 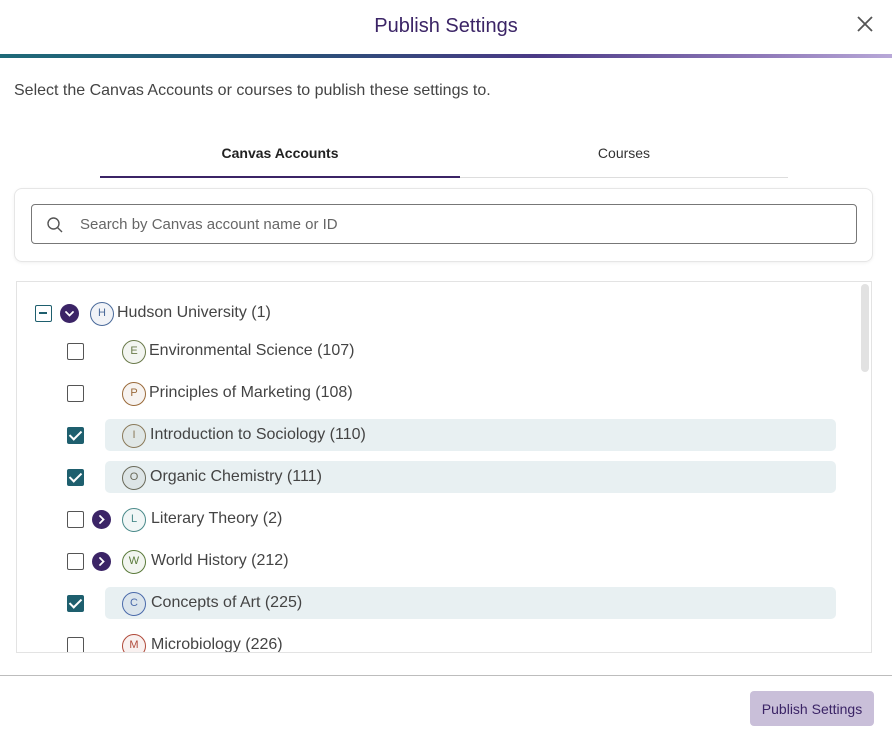 What do you see at coordinates (134, 562) in the screenshot?
I see `avatar: W` at bounding box center [134, 562].